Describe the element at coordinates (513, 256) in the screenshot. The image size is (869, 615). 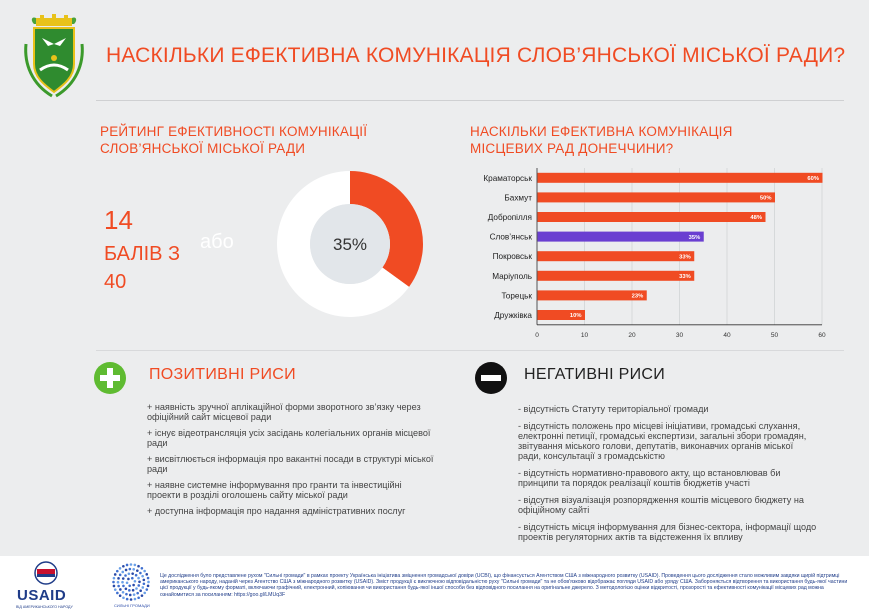
I see `category-label: Покровськ` at that location.